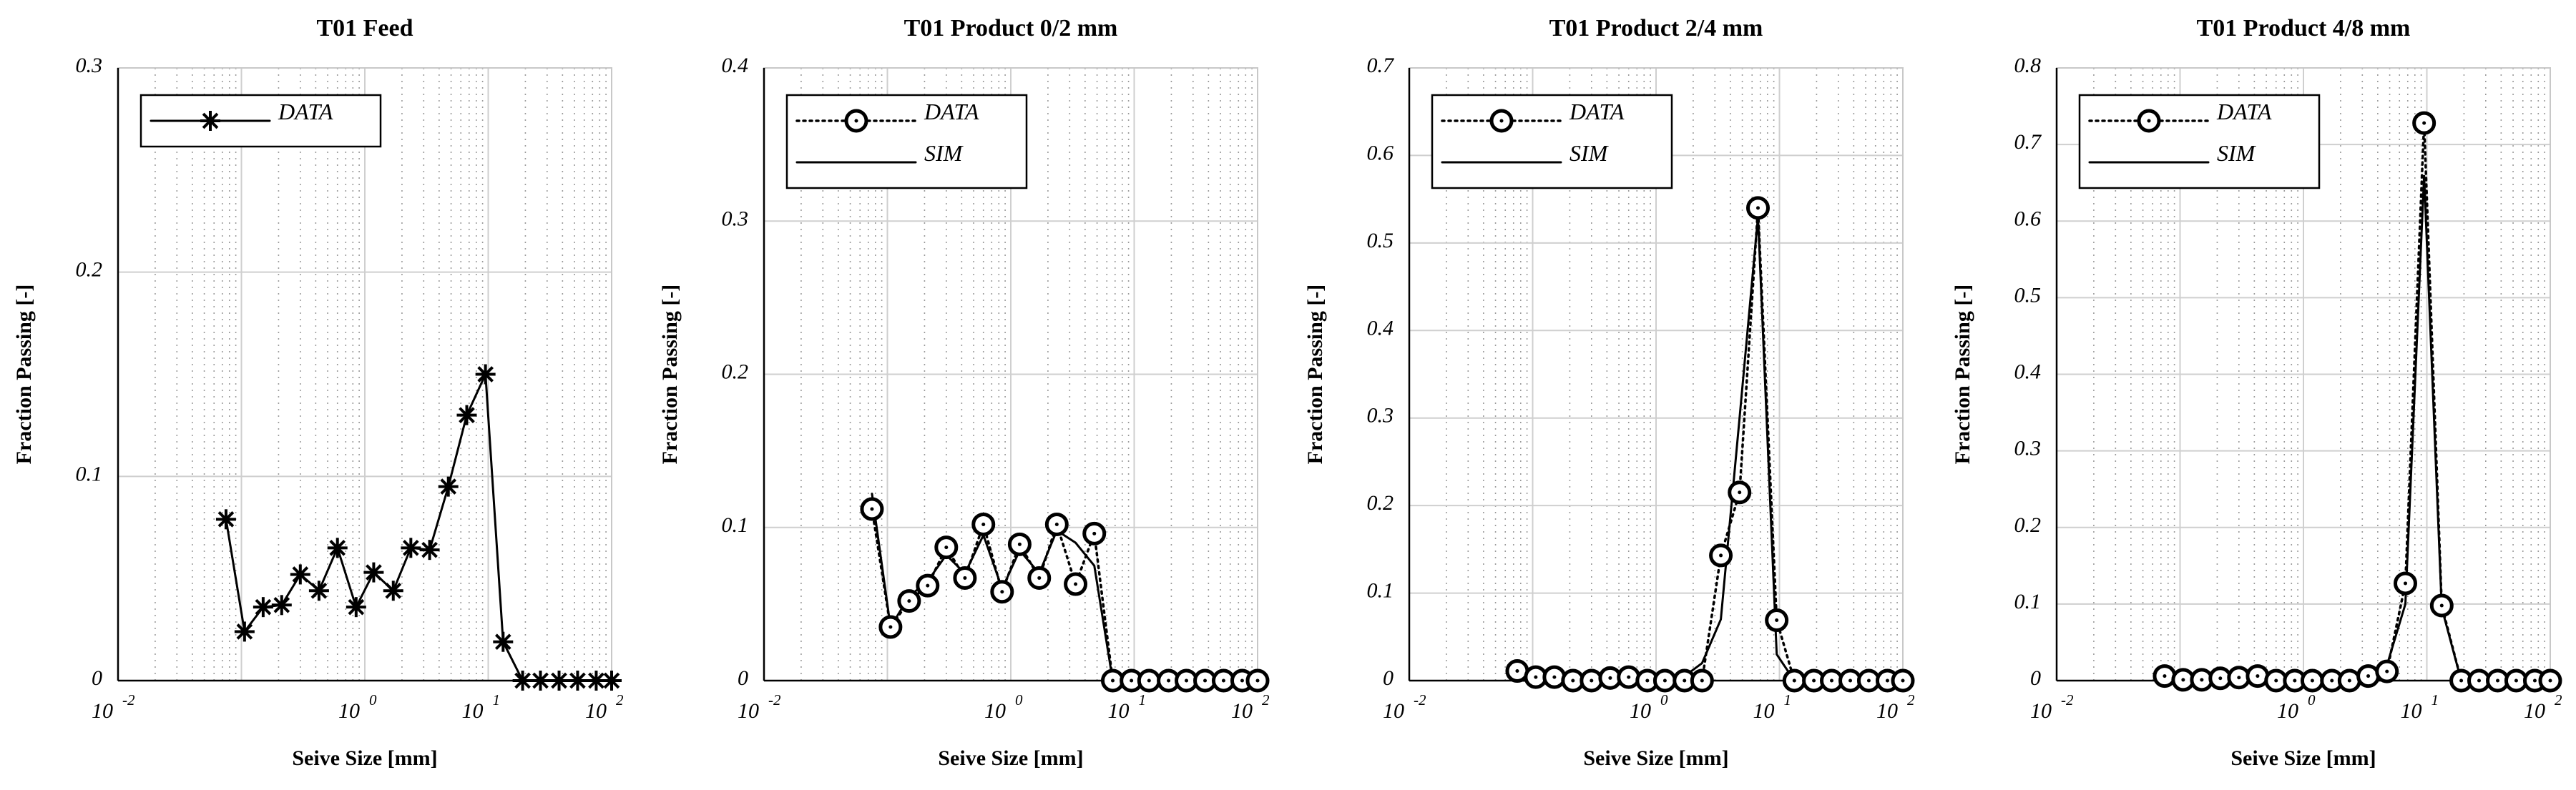  What do you see at coordinates (260, 121) in the screenshot?
I see `legend: DATA` at bounding box center [260, 121].